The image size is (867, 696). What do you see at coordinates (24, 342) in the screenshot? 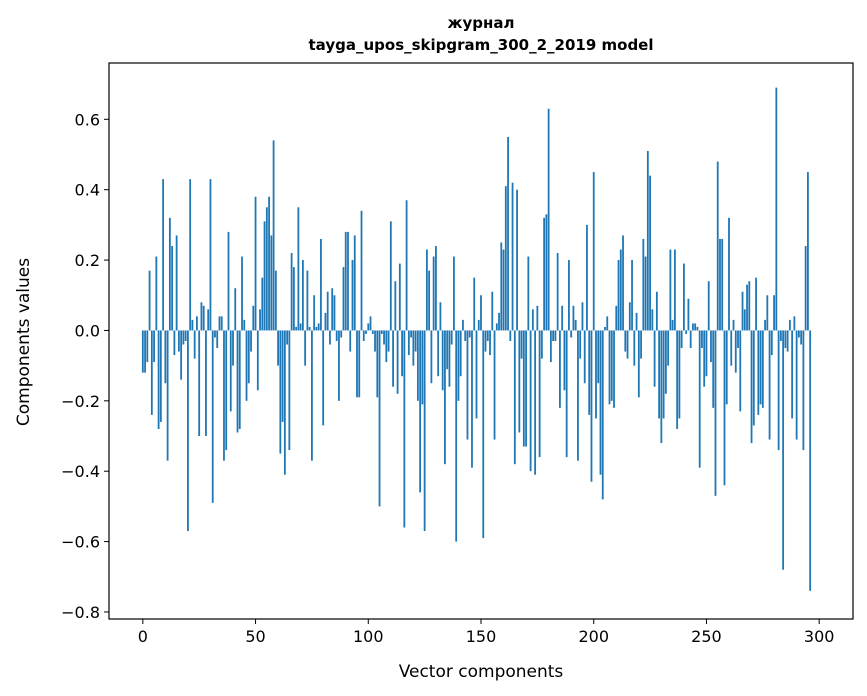
I see `y-axis-label: Components values` at bounding box center [24, 342].